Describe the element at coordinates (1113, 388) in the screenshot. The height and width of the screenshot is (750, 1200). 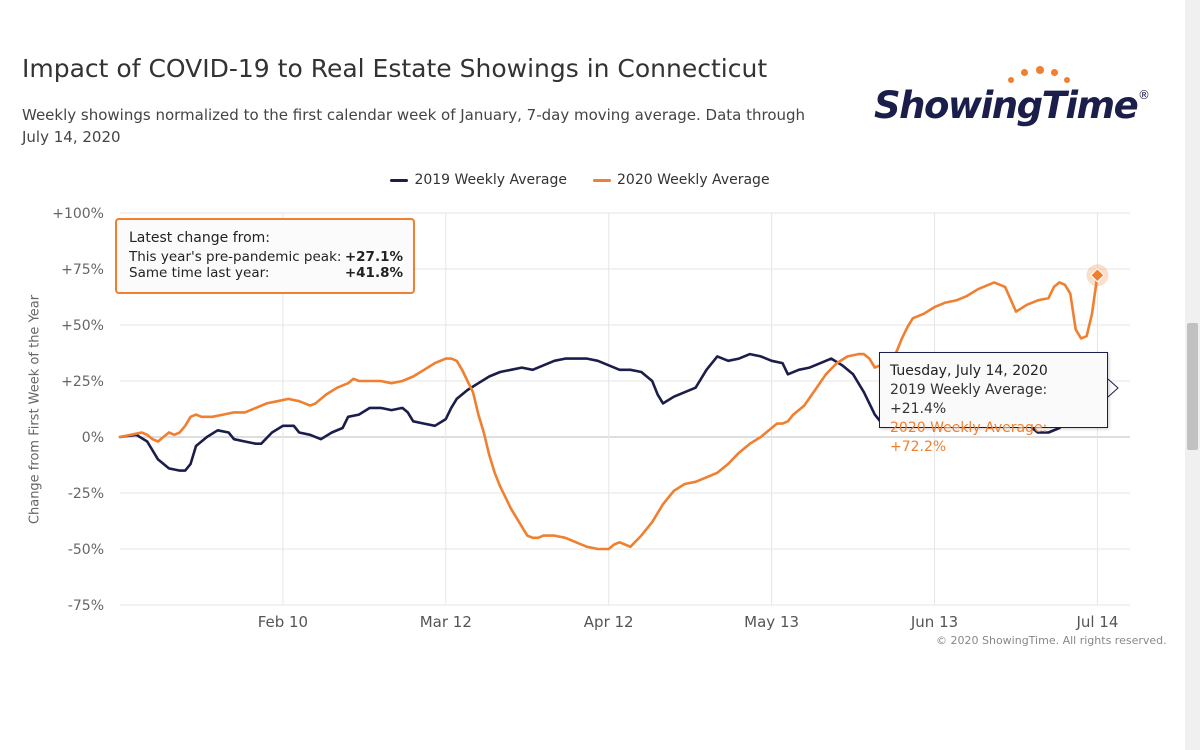
I see `tooltip-pointer` at that location.